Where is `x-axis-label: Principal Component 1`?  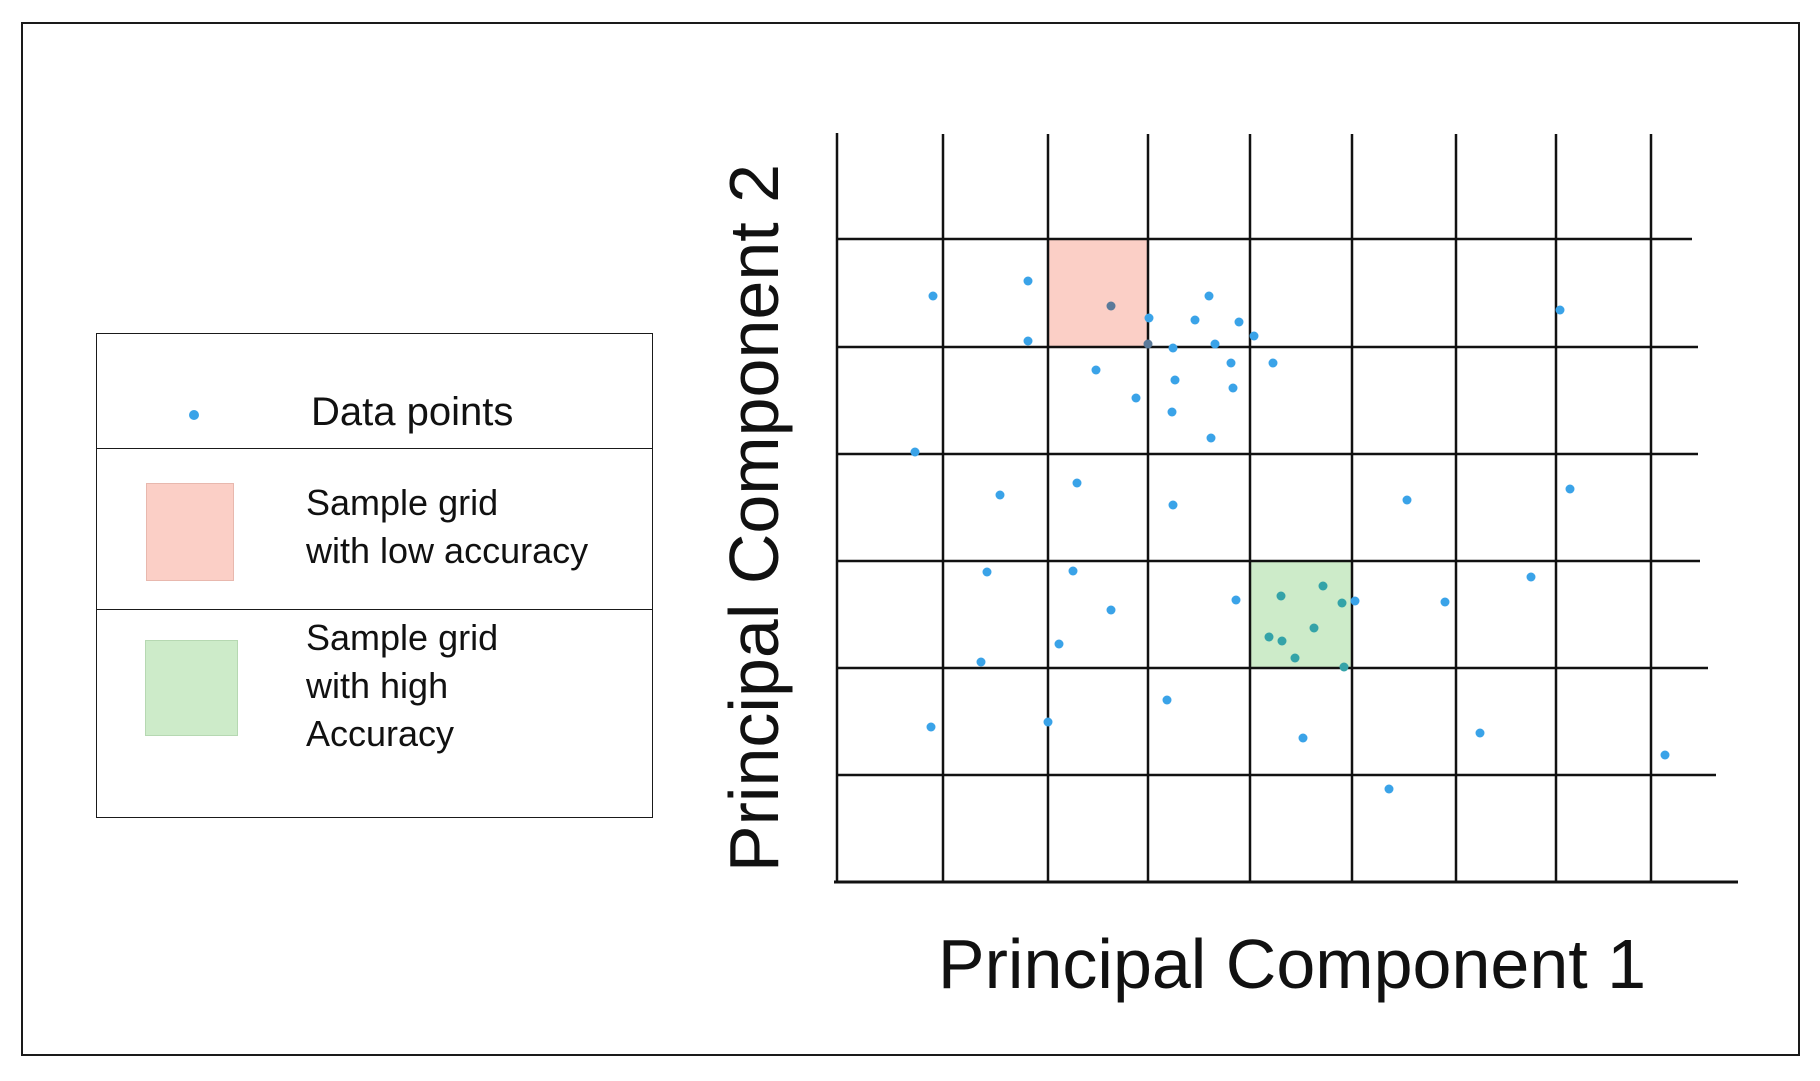 x-axis-label: Principal Component 1 is located at coordinates (1292, 964).